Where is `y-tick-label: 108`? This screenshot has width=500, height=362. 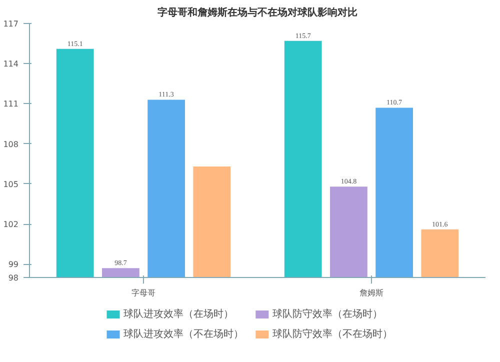 y-tick-label: 108 is located at coordinates (11, 144).